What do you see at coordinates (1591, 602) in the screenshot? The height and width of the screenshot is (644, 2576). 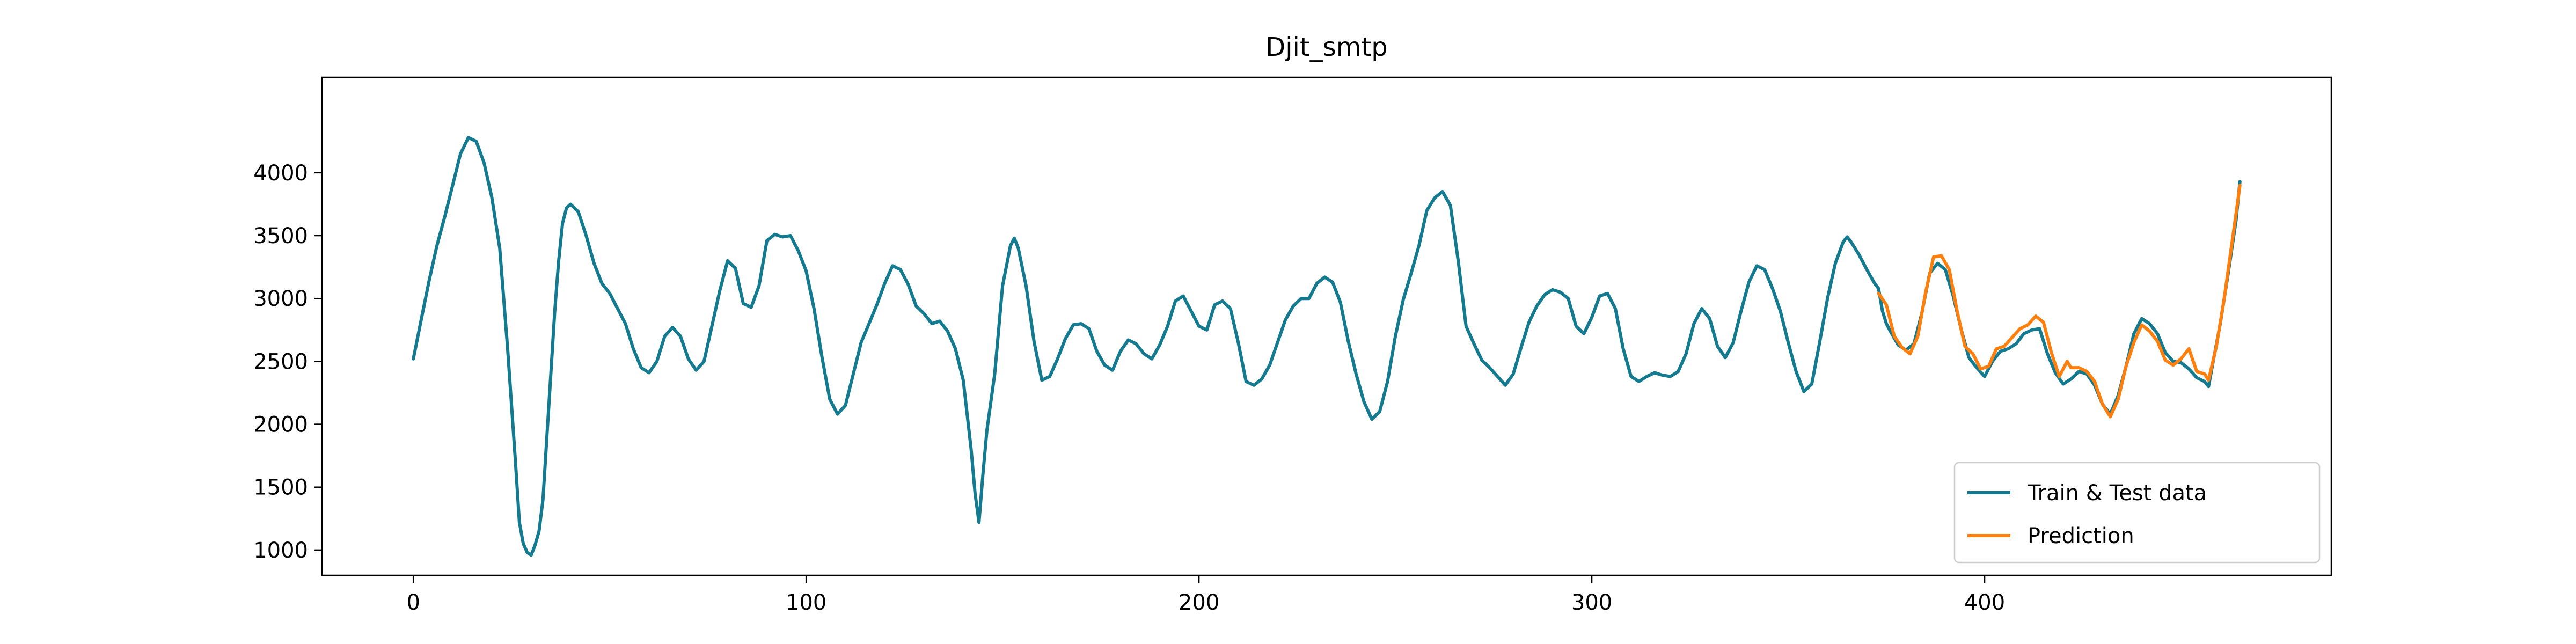 I see `x-tick-label: 300` at bounding box center [1591, 602].